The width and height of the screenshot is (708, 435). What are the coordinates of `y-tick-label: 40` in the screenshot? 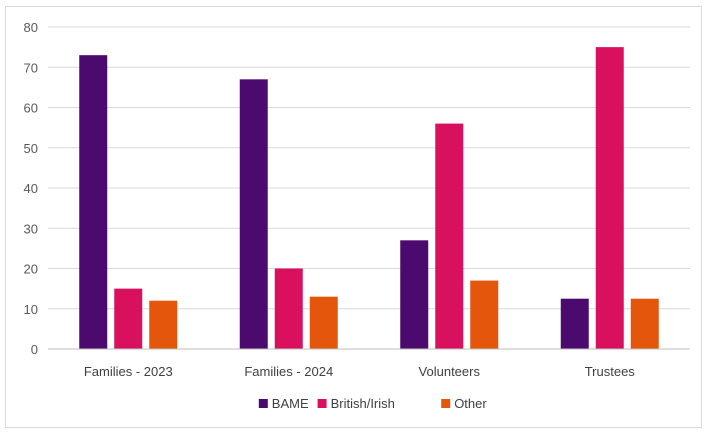 It's located at (31, 188).